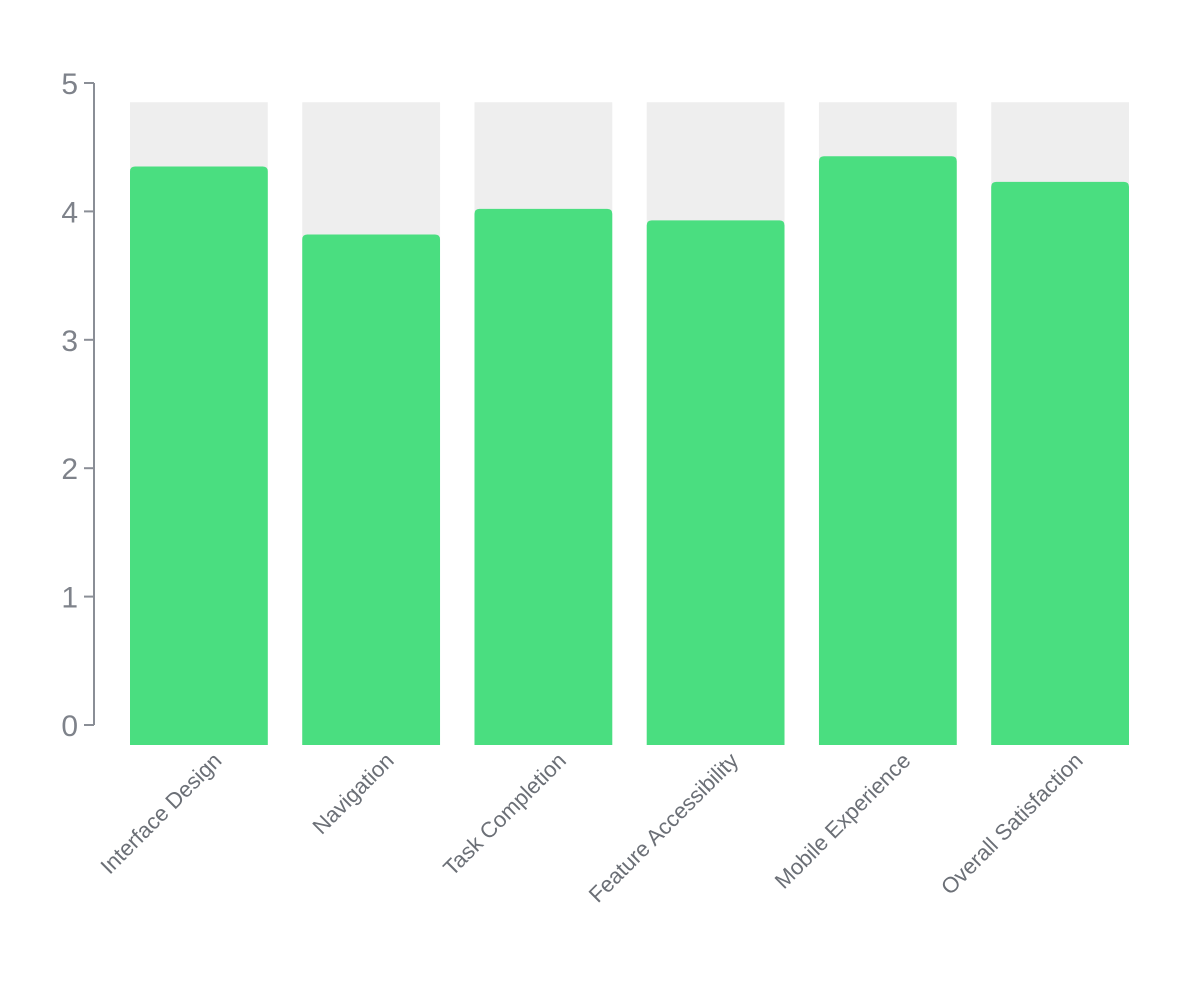  What do you see at coordinates (663, 827) in the screenshot?
I see `x-tick-label: Feature Accessibility` at bounding box center [663, 827].